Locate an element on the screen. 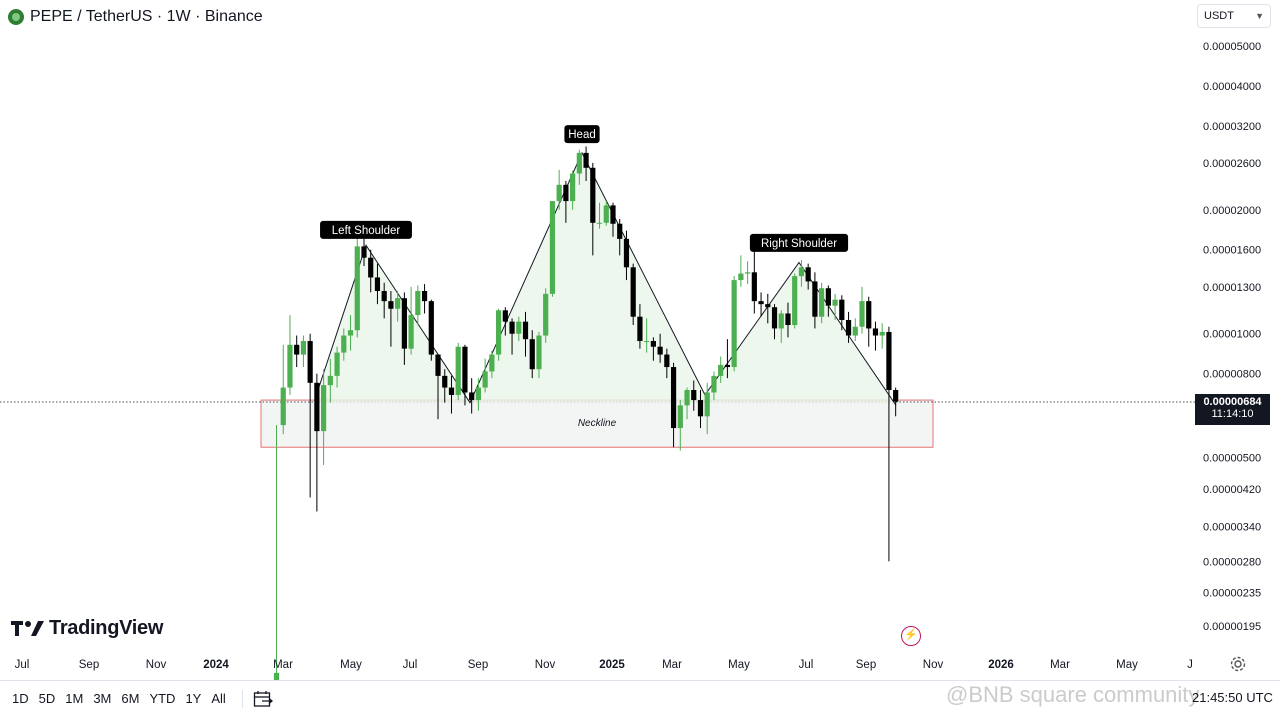  y-tick-label: 0.00005000 is located at coordinates (1232, 47).